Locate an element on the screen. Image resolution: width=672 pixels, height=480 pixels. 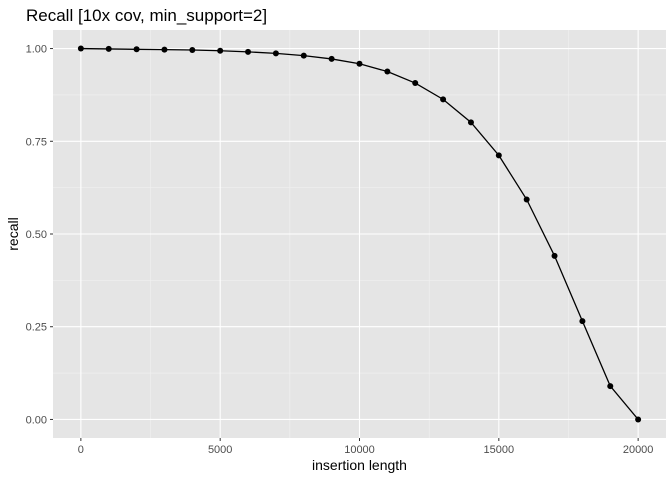
y-tick-label: 0.00 is located at coordinates (36, 420).